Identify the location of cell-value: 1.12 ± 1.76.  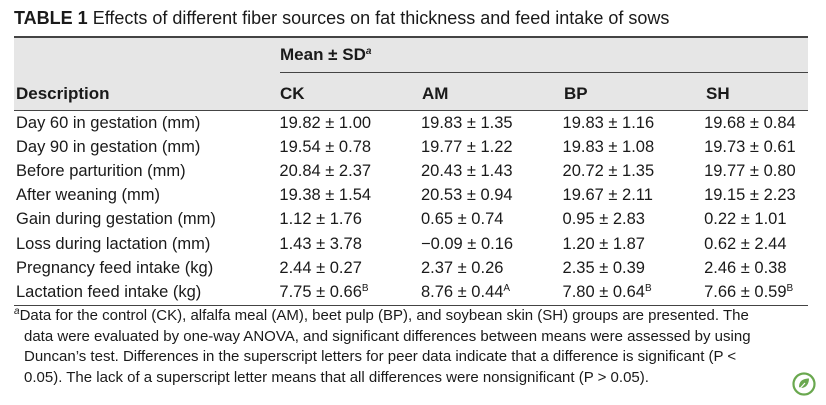
(320, 219).